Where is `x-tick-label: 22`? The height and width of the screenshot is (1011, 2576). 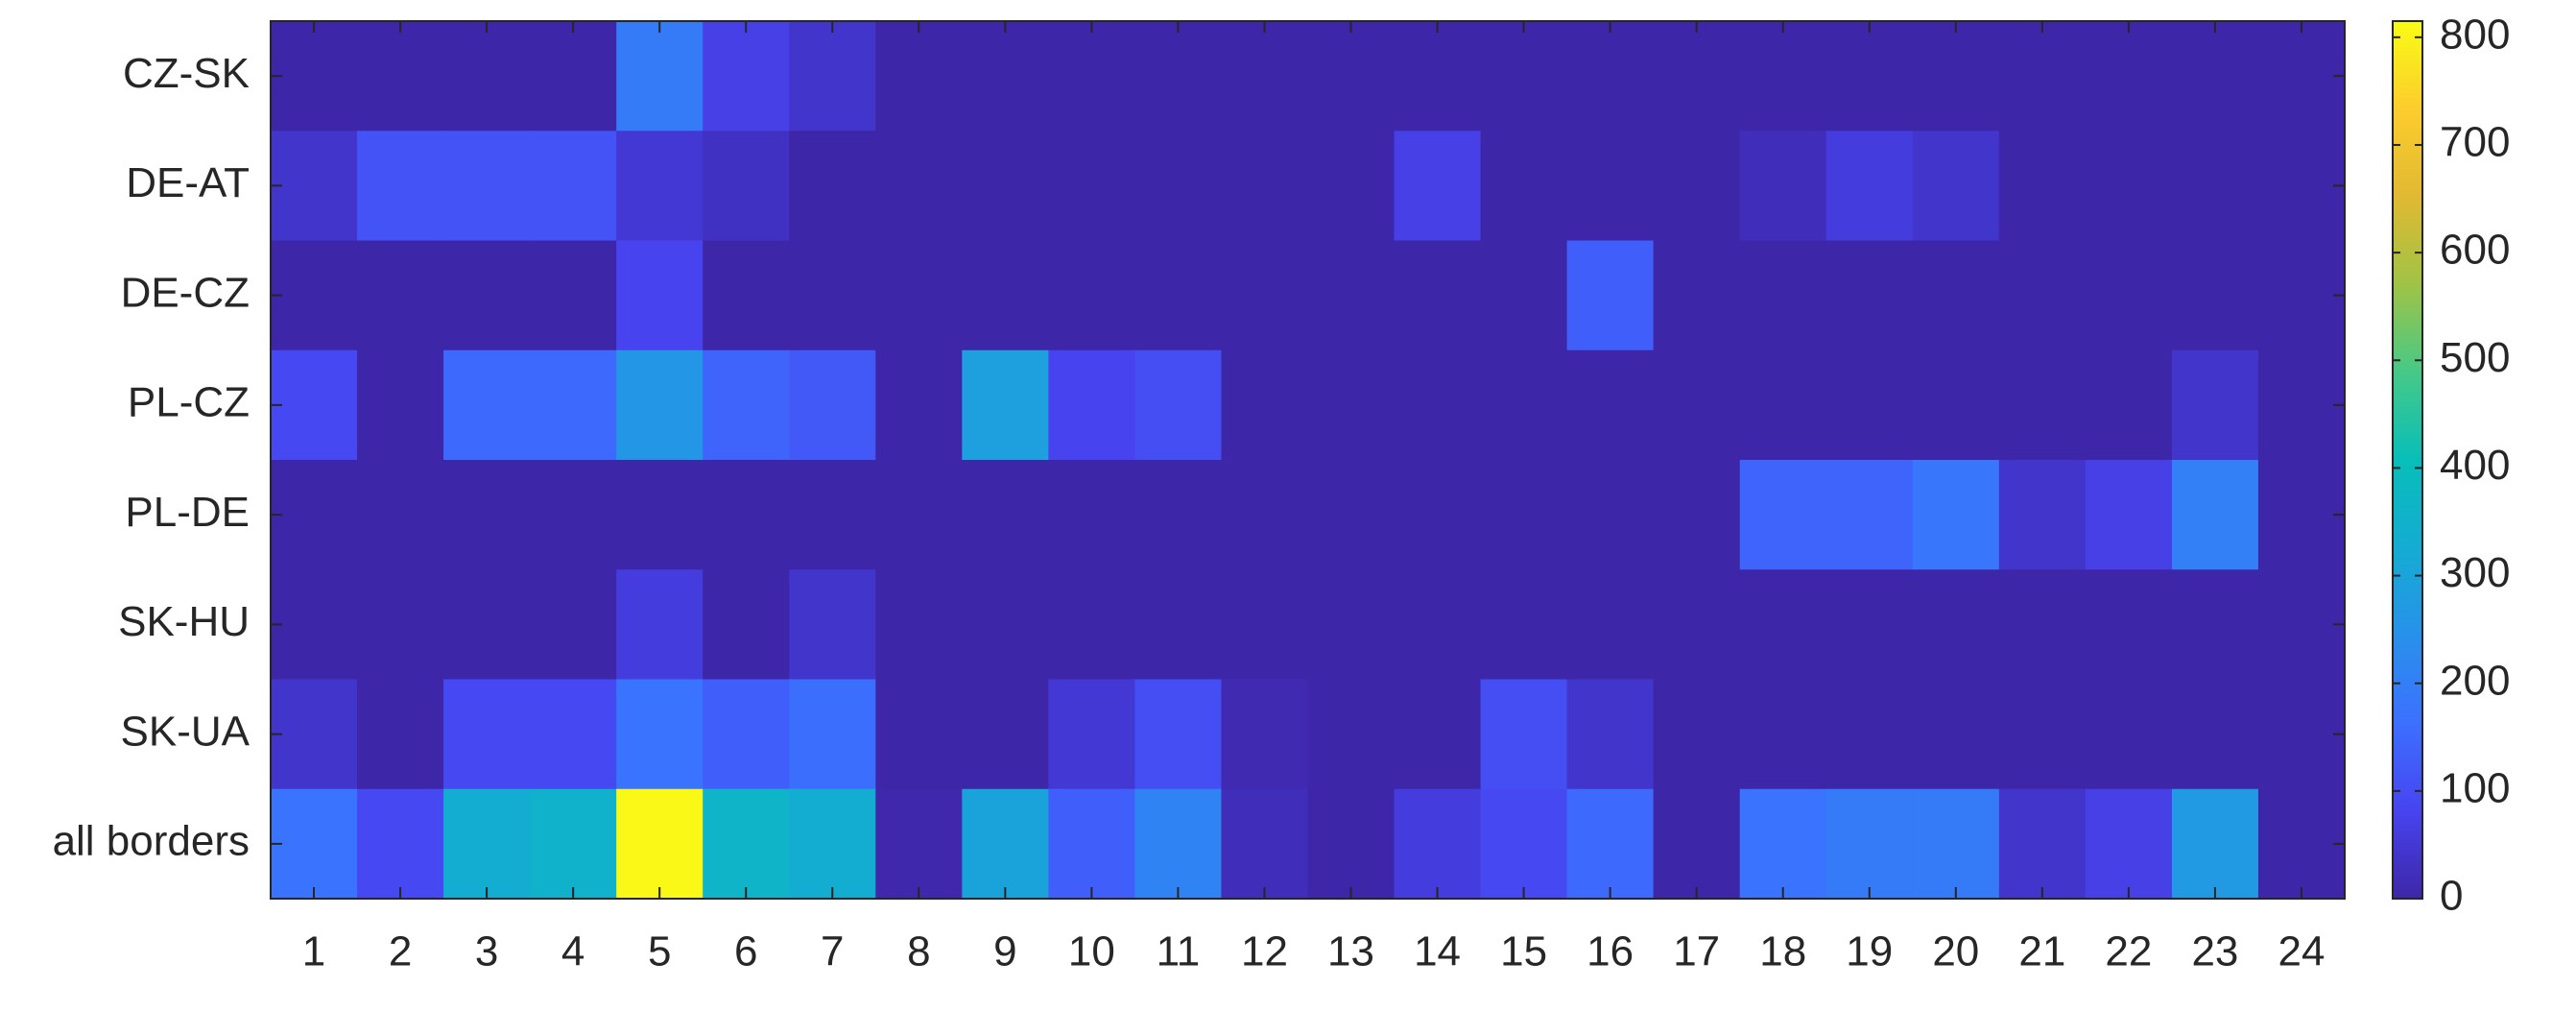
x-tick-label: 22 is located at coordinates (2128, 952).